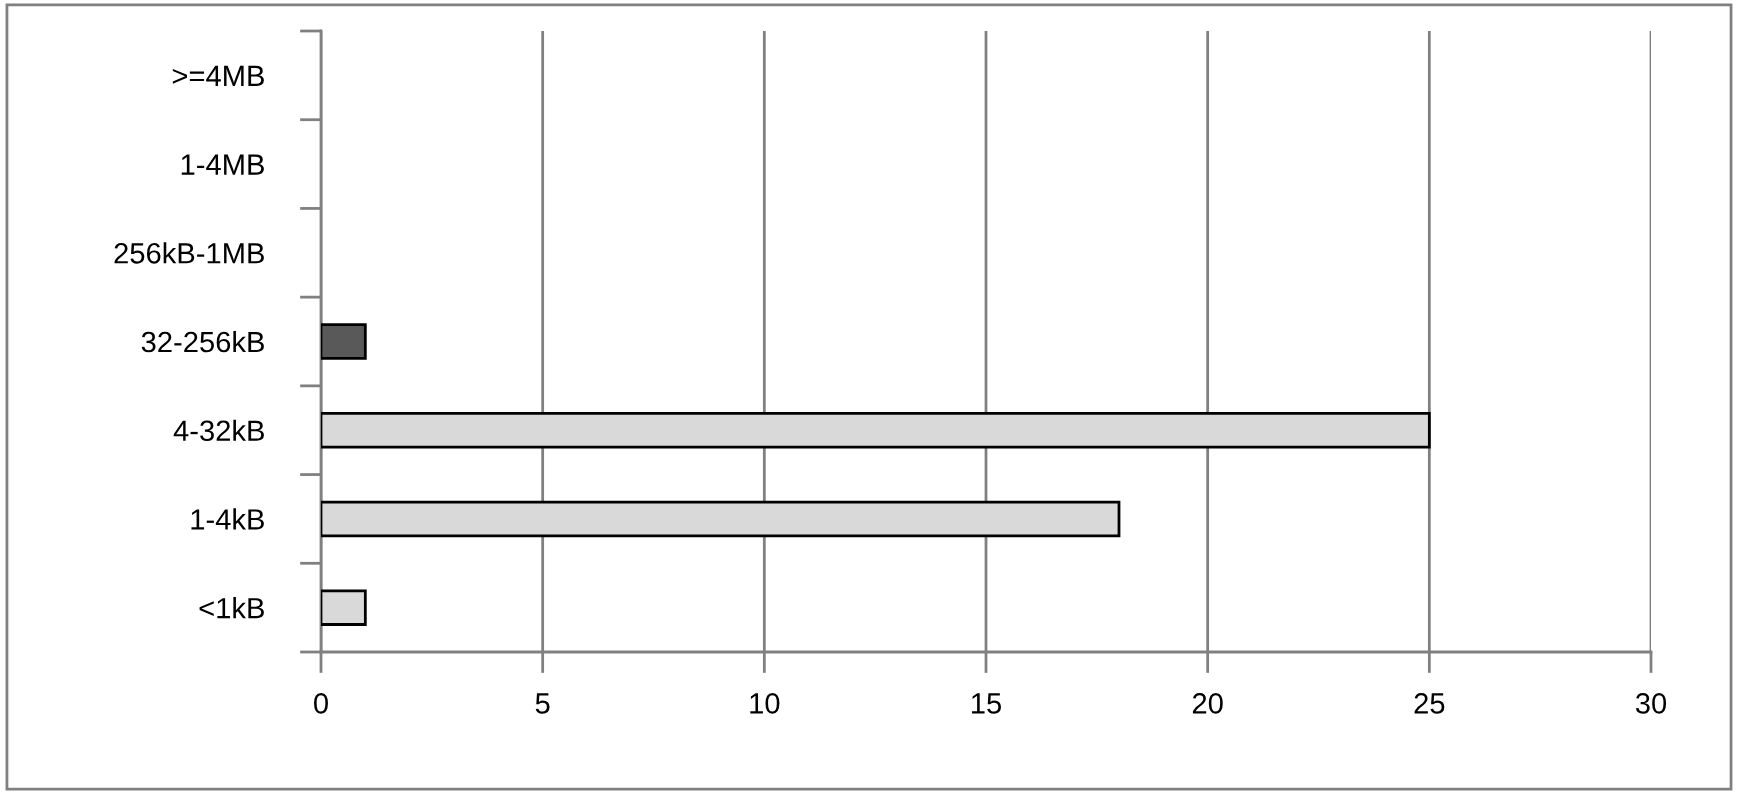 The image size is (1738, 794). Describe the element at coordinates (986, 703) in the screenshot. I see `x-tick-label: 15` at that location.